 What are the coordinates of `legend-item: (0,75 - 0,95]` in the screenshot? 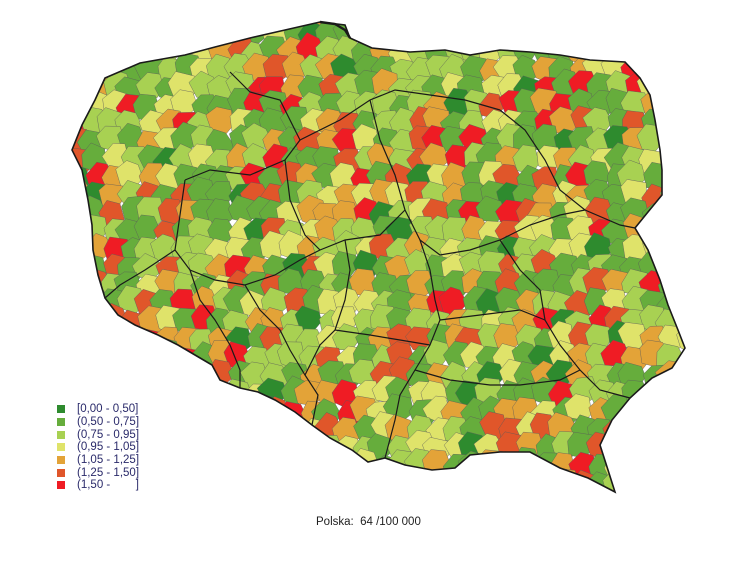 It's located at (98, 434).